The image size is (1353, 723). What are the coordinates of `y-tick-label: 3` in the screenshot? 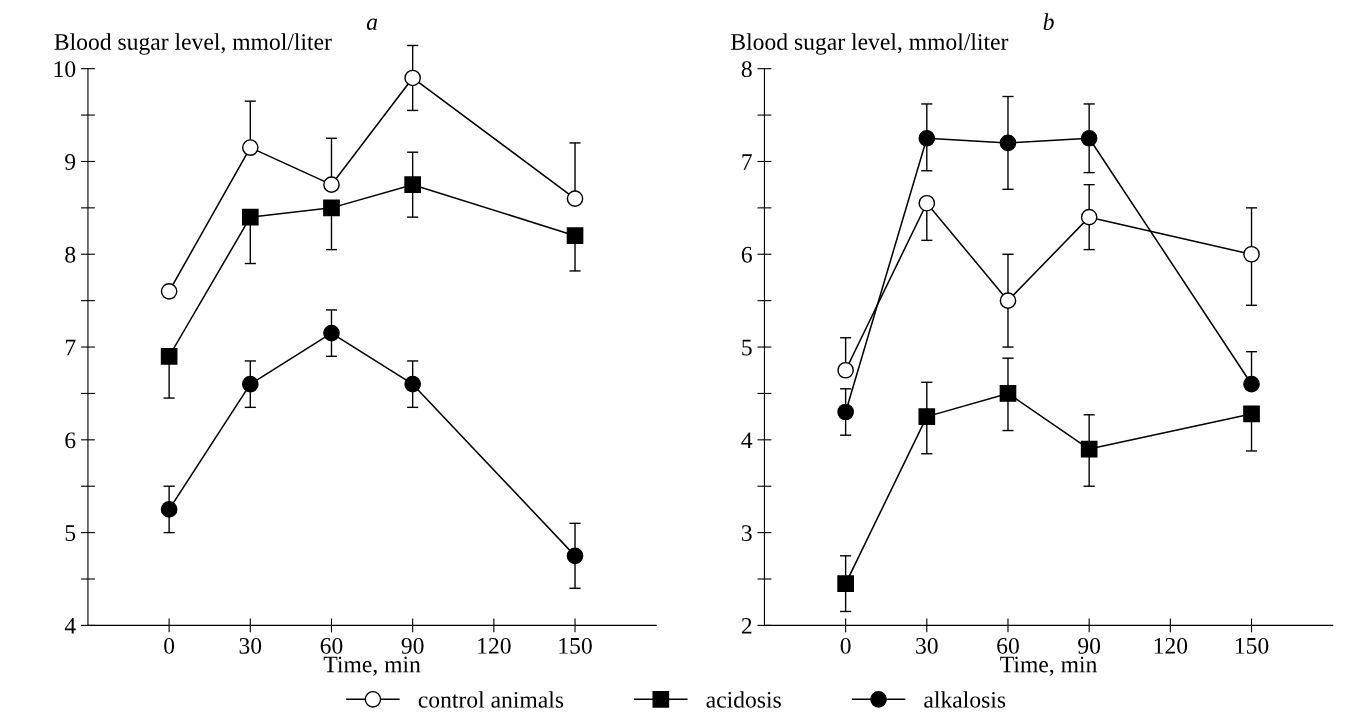 It's located at (746, 533).